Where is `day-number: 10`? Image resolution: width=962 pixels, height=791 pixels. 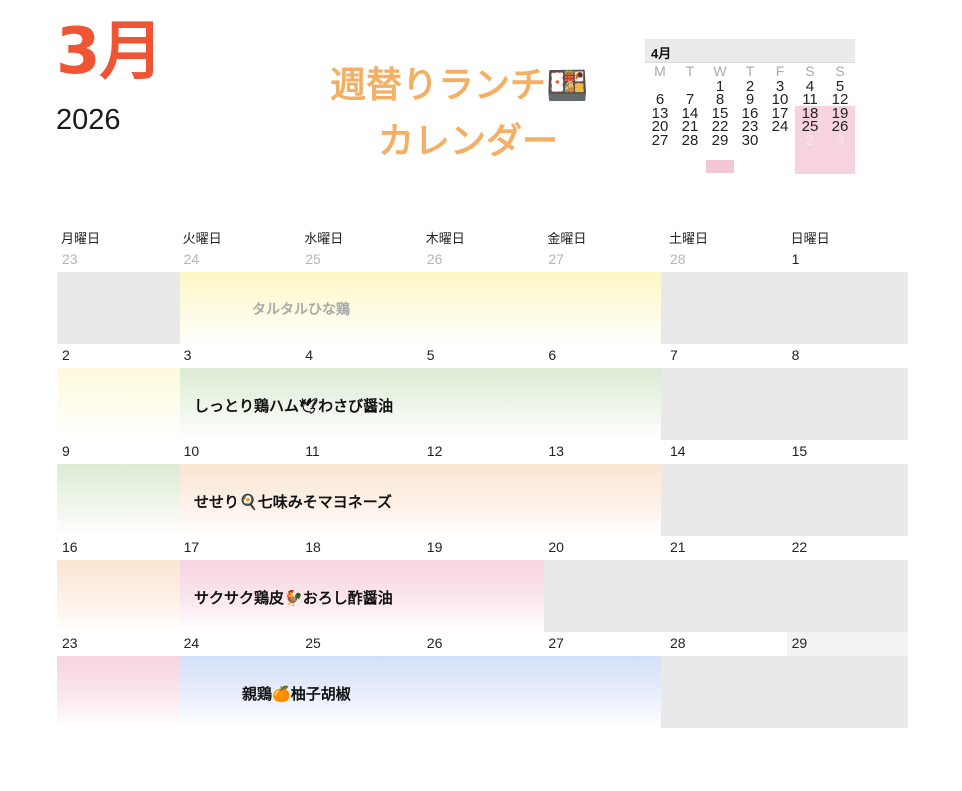
day-number: 10 is located at coordinates (191, 451).